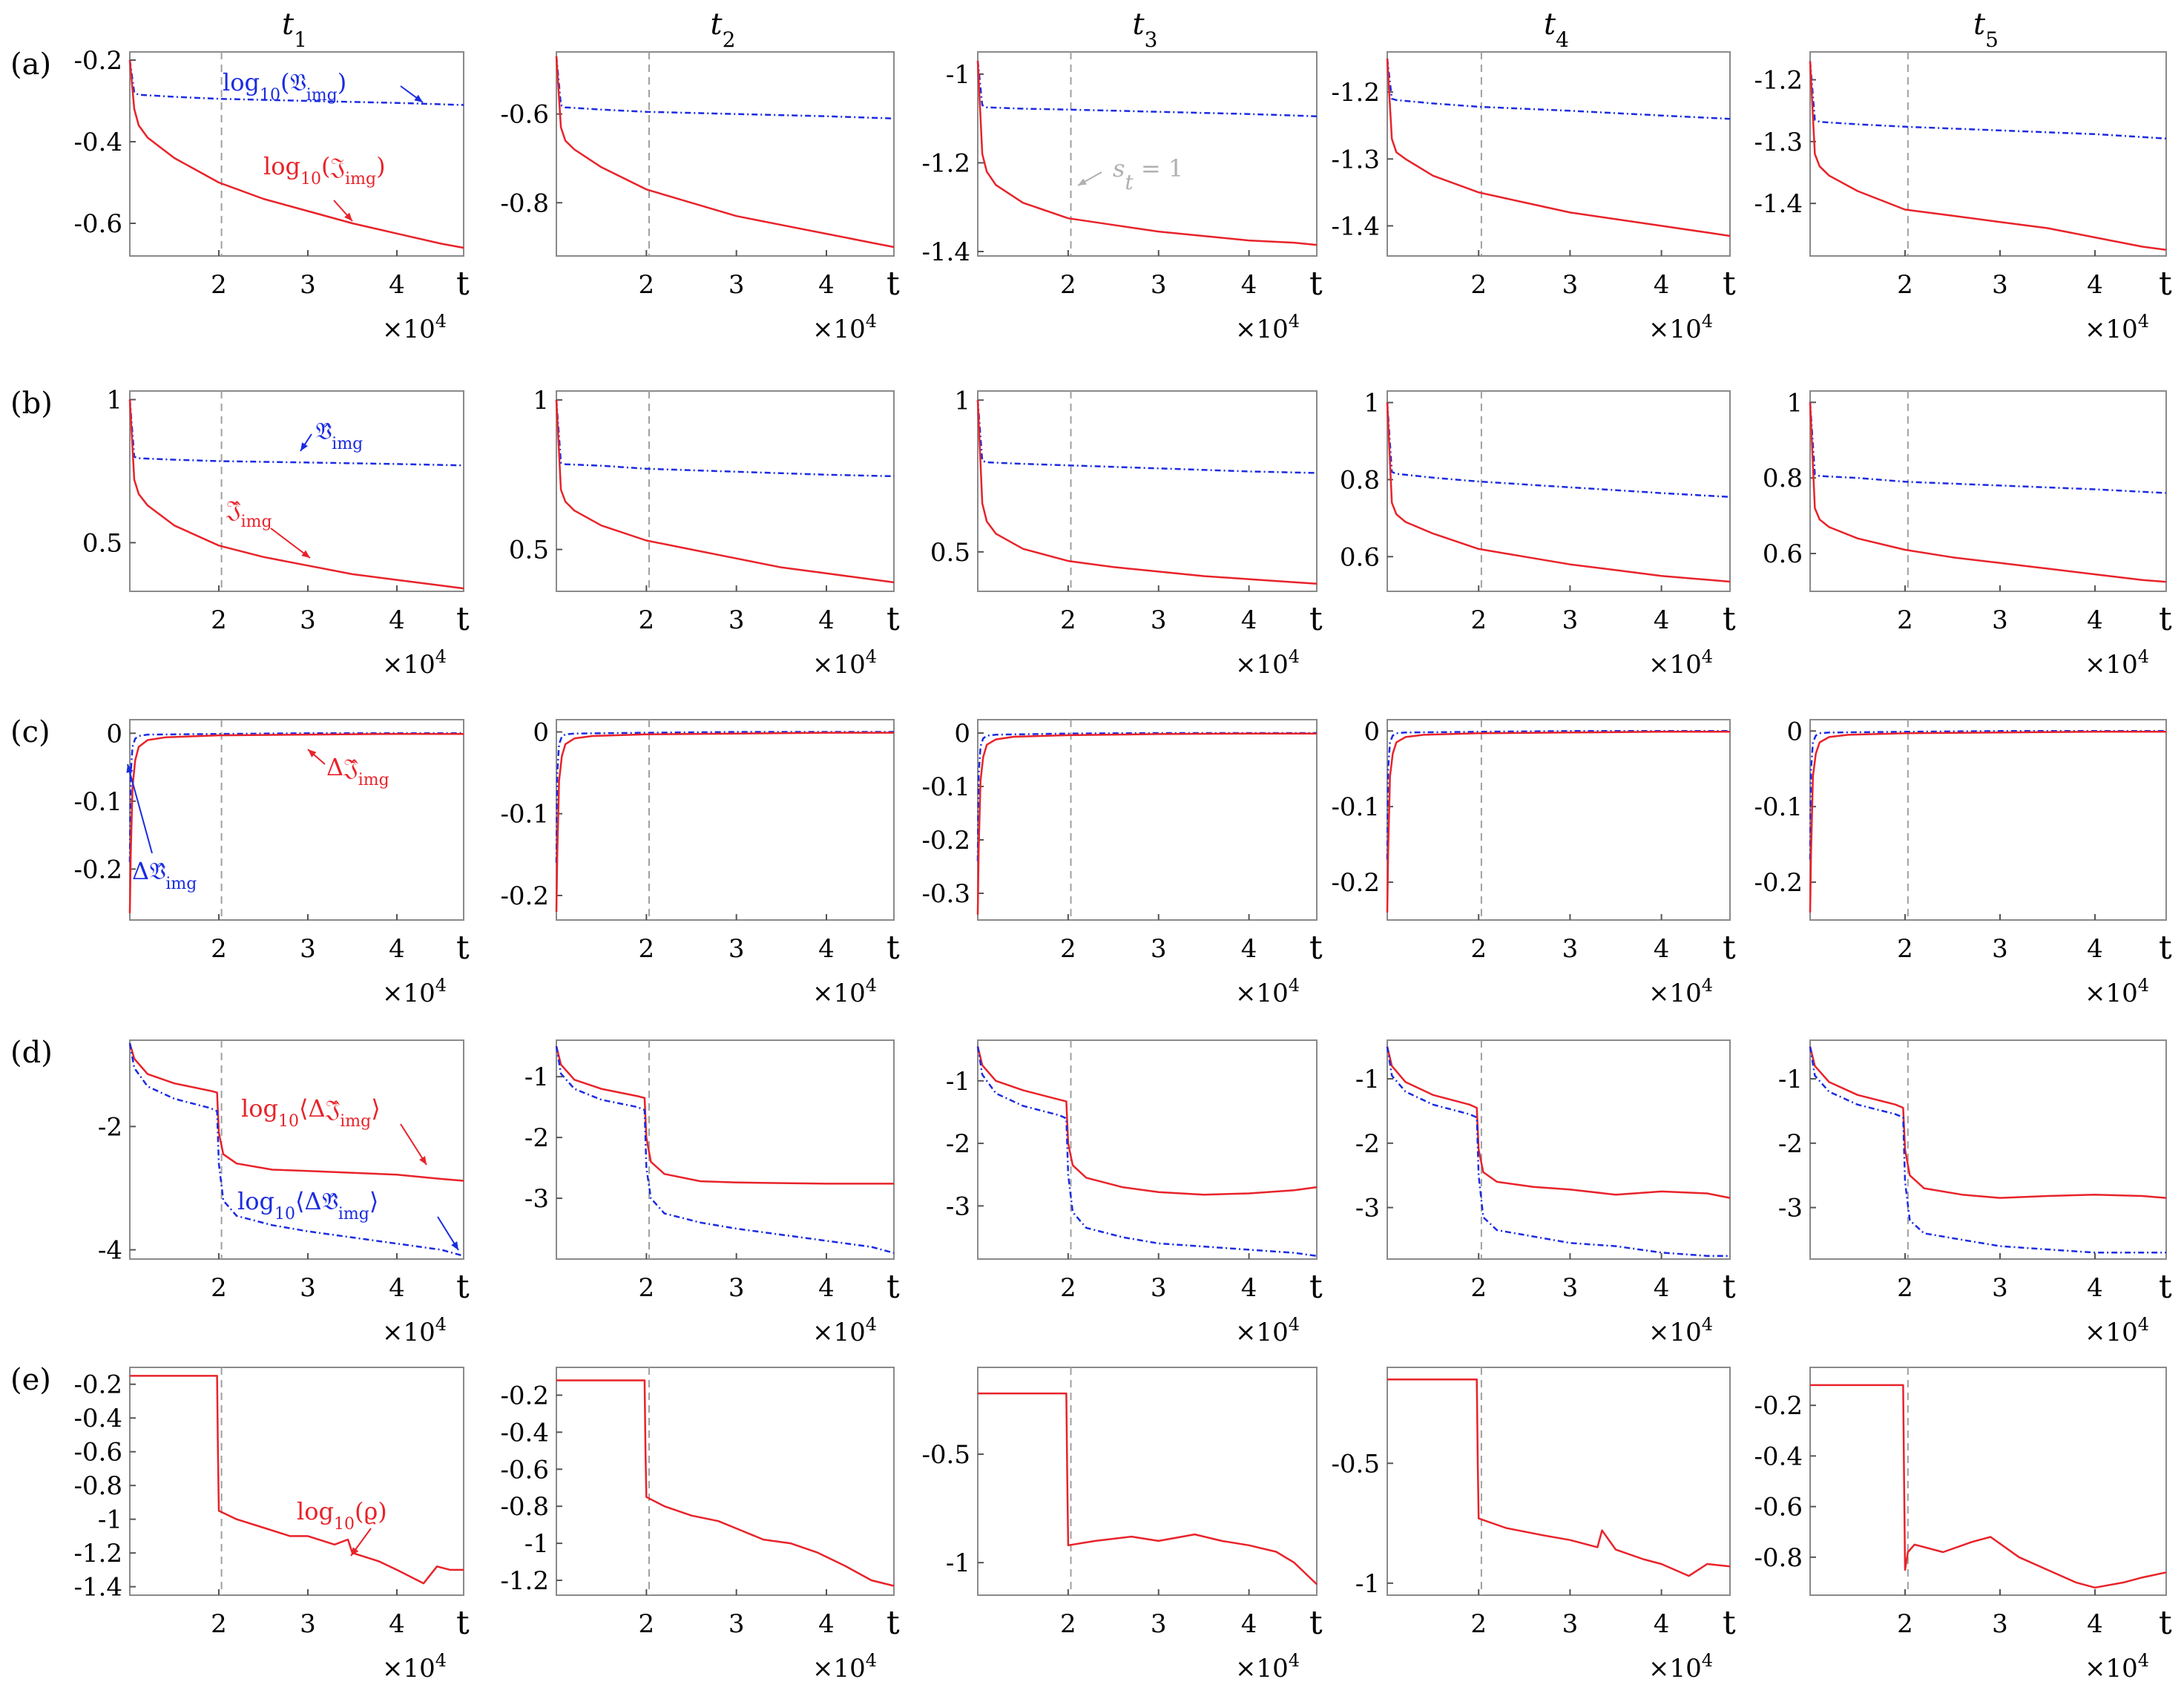  I want to click on row-label: (b), so click(32, 404).